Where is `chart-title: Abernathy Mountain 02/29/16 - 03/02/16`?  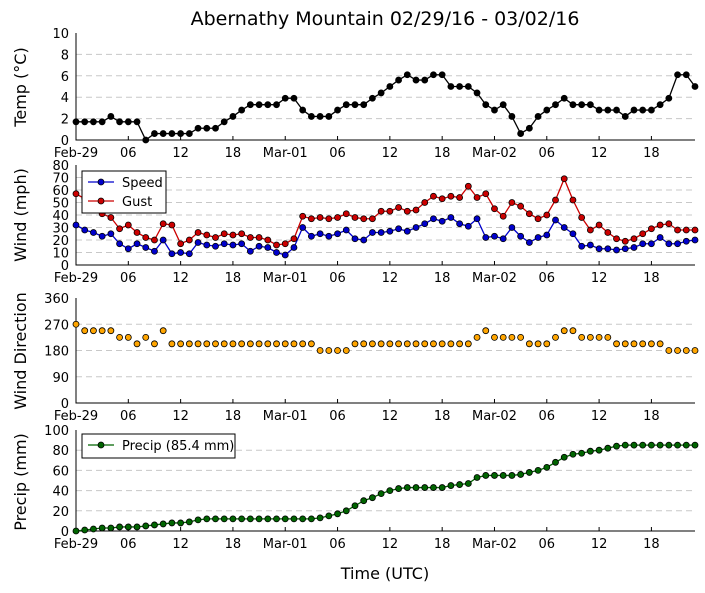
chart-title: Abernathy Mountain 02/29/16 - 03/02/16 is located at coordinates (385, 19).